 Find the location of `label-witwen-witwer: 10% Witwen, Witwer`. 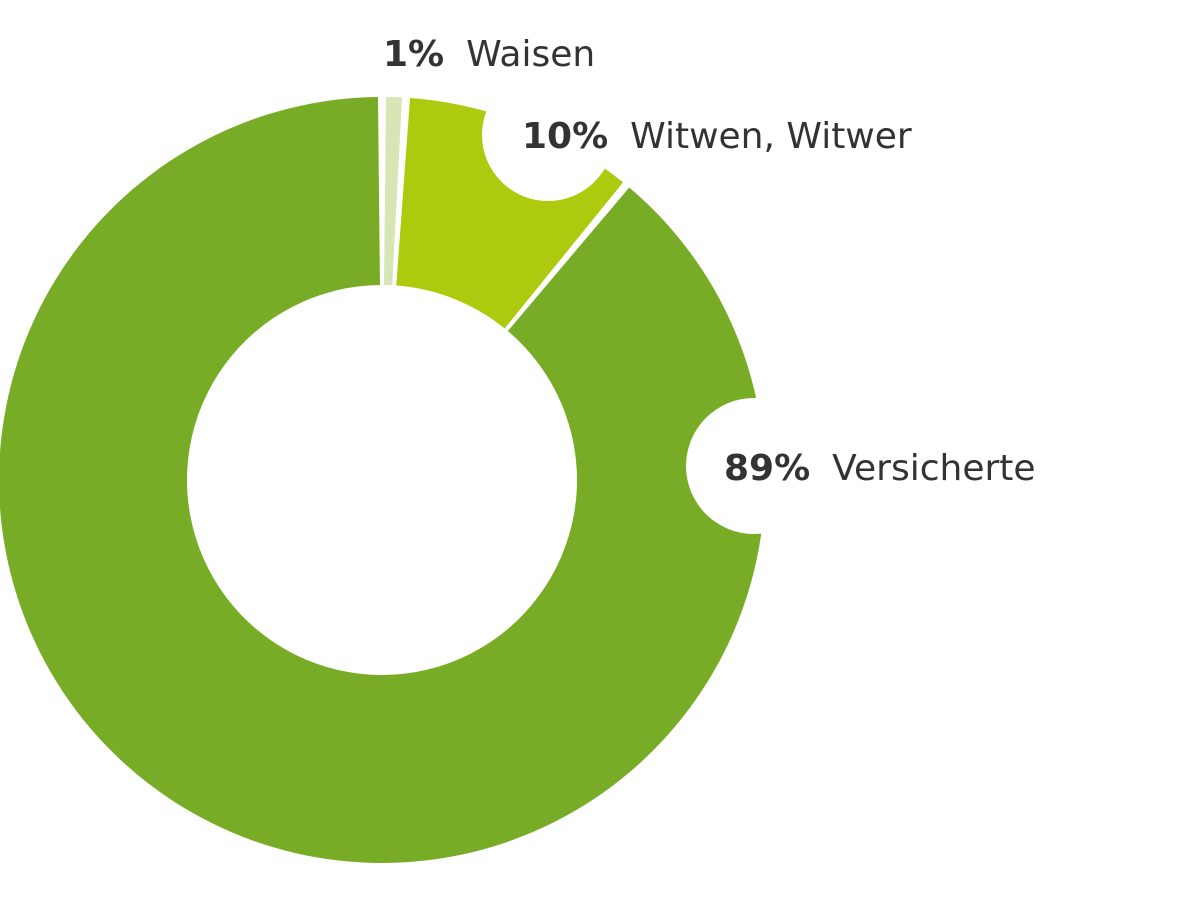

label-witwen-witwer: 10% Witwen, Witwer is located at coordinates (717, 136).